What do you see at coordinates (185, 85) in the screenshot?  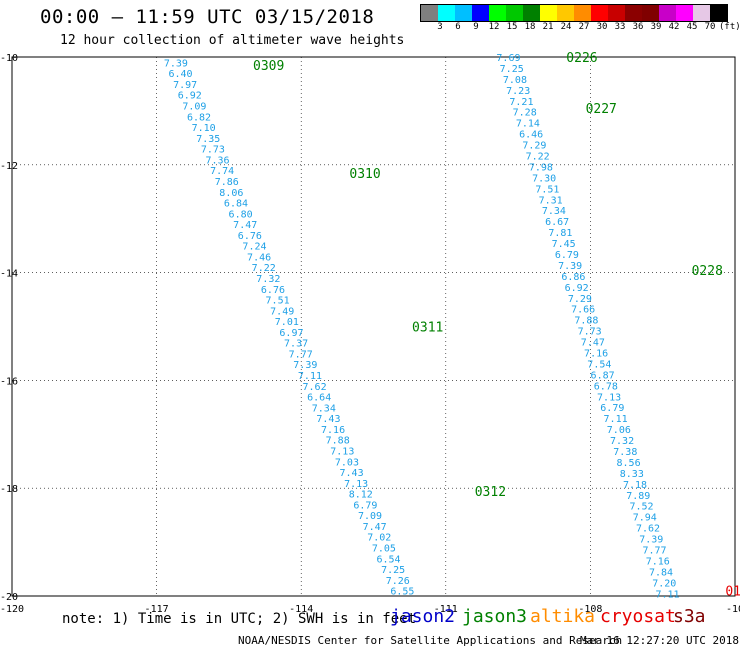 I see `wave-height-value: 7.97` at bounding box center [185, 85].